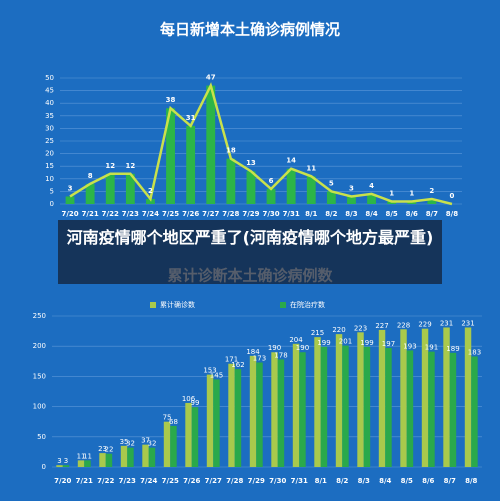 Image resolution: width=500 pixels, height=501 pixels. Describe the element at coordinates (231, 360) in the screenshot. I see `data-label: 171` at that location.